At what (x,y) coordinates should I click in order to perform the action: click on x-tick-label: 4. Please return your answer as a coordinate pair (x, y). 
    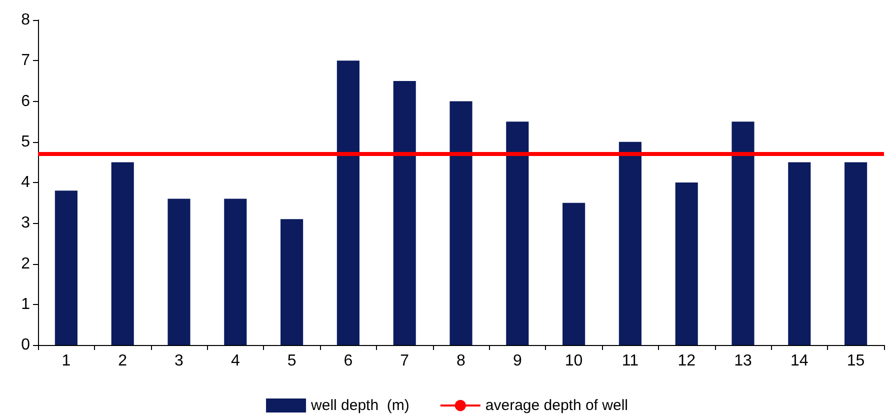
    Looking at the image, I should click on (235, 361).